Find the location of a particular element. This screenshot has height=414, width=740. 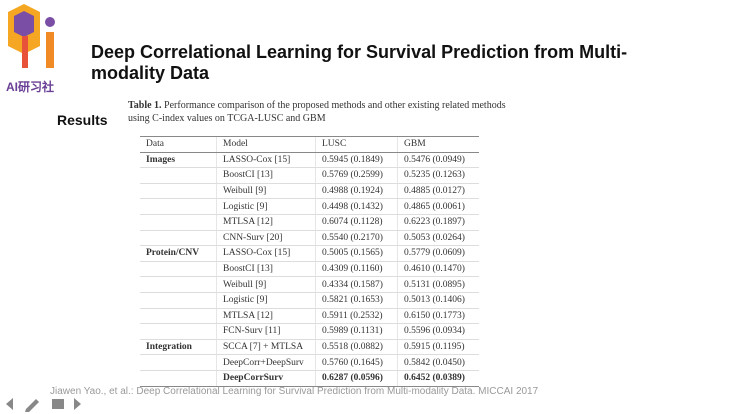

table-cell: 0.5989 (0.1131) is located at coordinates (356, 331).